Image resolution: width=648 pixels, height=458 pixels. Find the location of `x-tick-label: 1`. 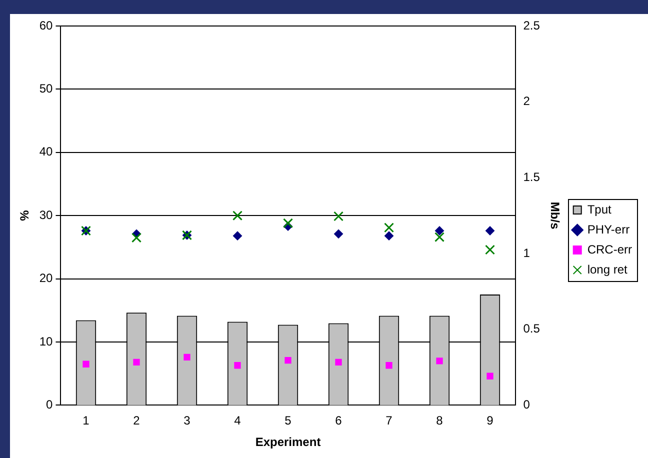

x-tick-label: 1 is located at coordinates (86, 421).